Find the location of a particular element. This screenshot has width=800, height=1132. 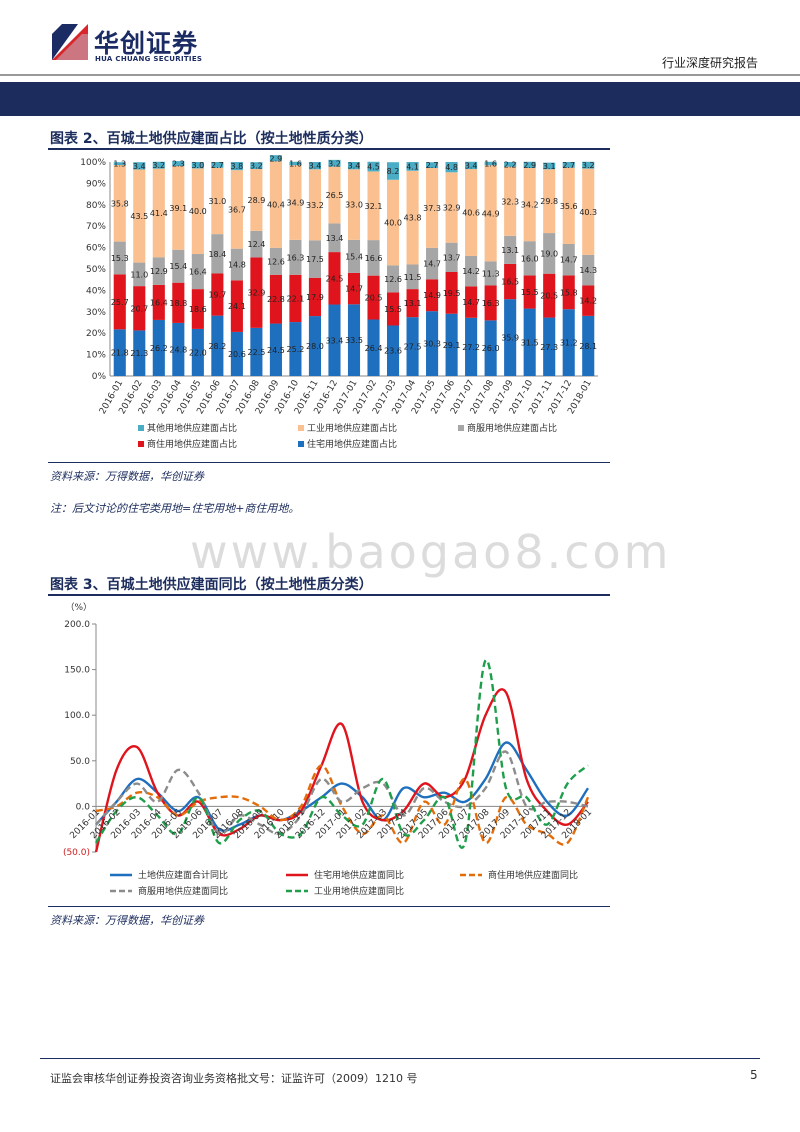

footer-rule is located at coordinates (400, 1058).